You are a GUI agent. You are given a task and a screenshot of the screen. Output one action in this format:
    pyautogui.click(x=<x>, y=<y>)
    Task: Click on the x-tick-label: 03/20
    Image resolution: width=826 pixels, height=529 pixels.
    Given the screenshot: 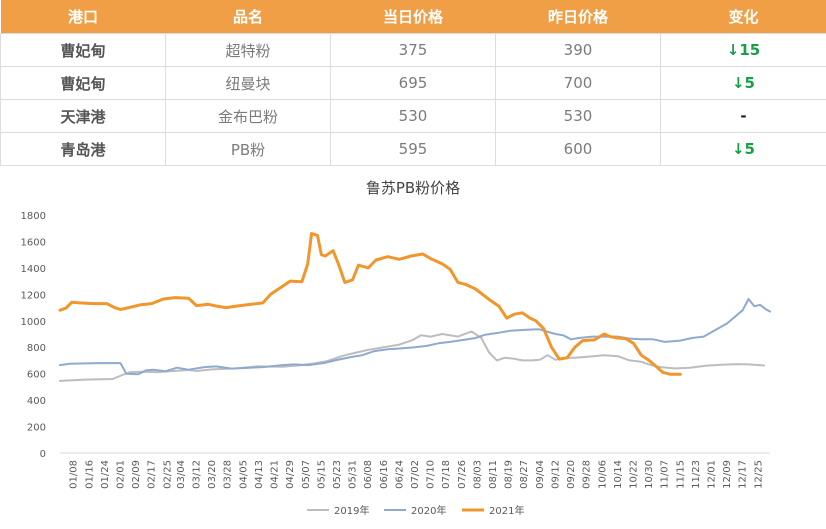 What is the action you would take?
    pyautogui.click(x=212, y=474)
    